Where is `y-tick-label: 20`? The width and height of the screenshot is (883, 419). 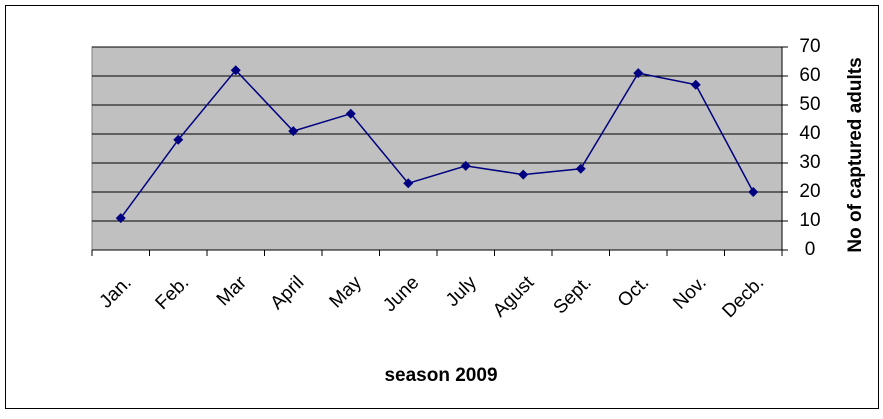 y-tick-label: 20 is located at coordinates (809, 191).